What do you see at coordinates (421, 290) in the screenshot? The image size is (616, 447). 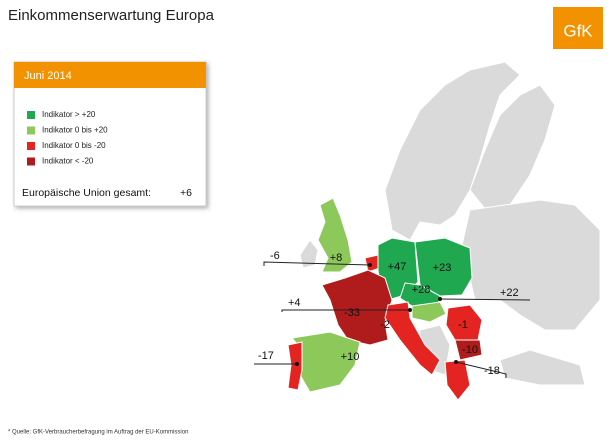 I see `label-czech: +28` at bounding box center [421, 290].